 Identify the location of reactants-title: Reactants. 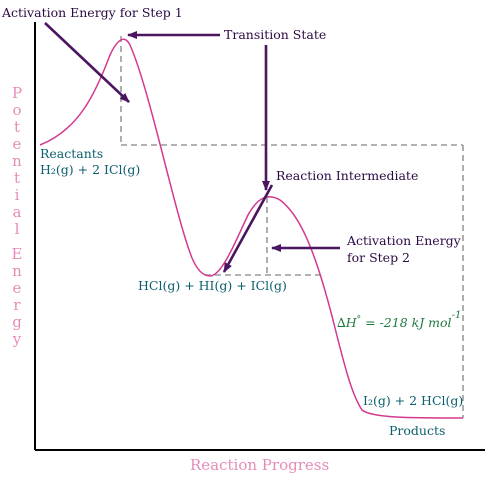
(71, 153).